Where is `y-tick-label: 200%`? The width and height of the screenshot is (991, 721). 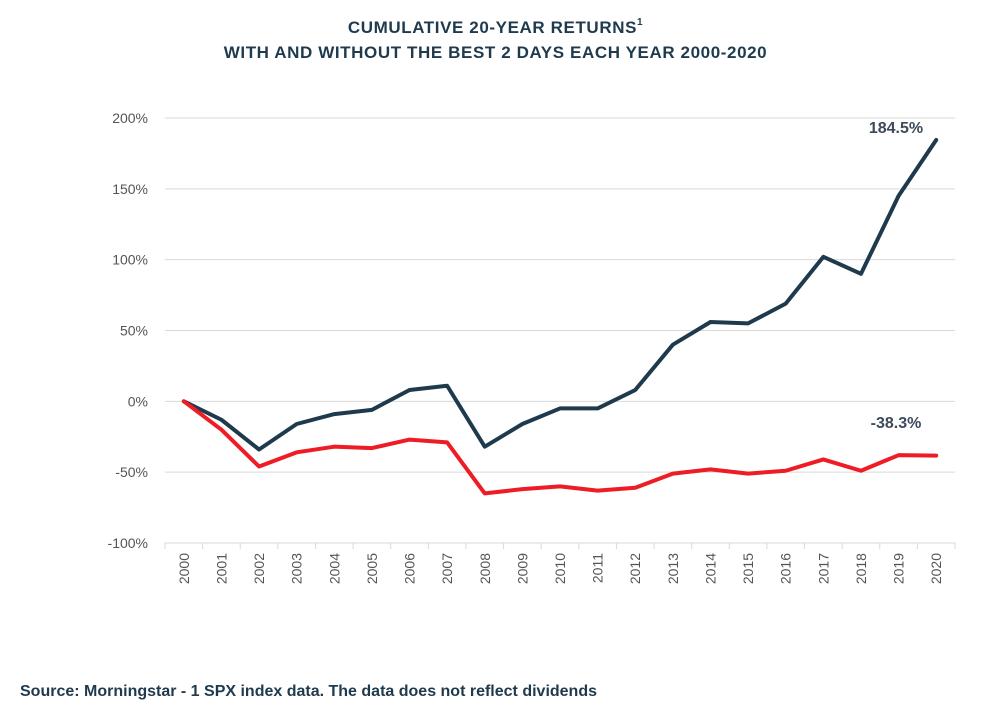 y-tick-label: 200% is located at coordinates (130, 118).